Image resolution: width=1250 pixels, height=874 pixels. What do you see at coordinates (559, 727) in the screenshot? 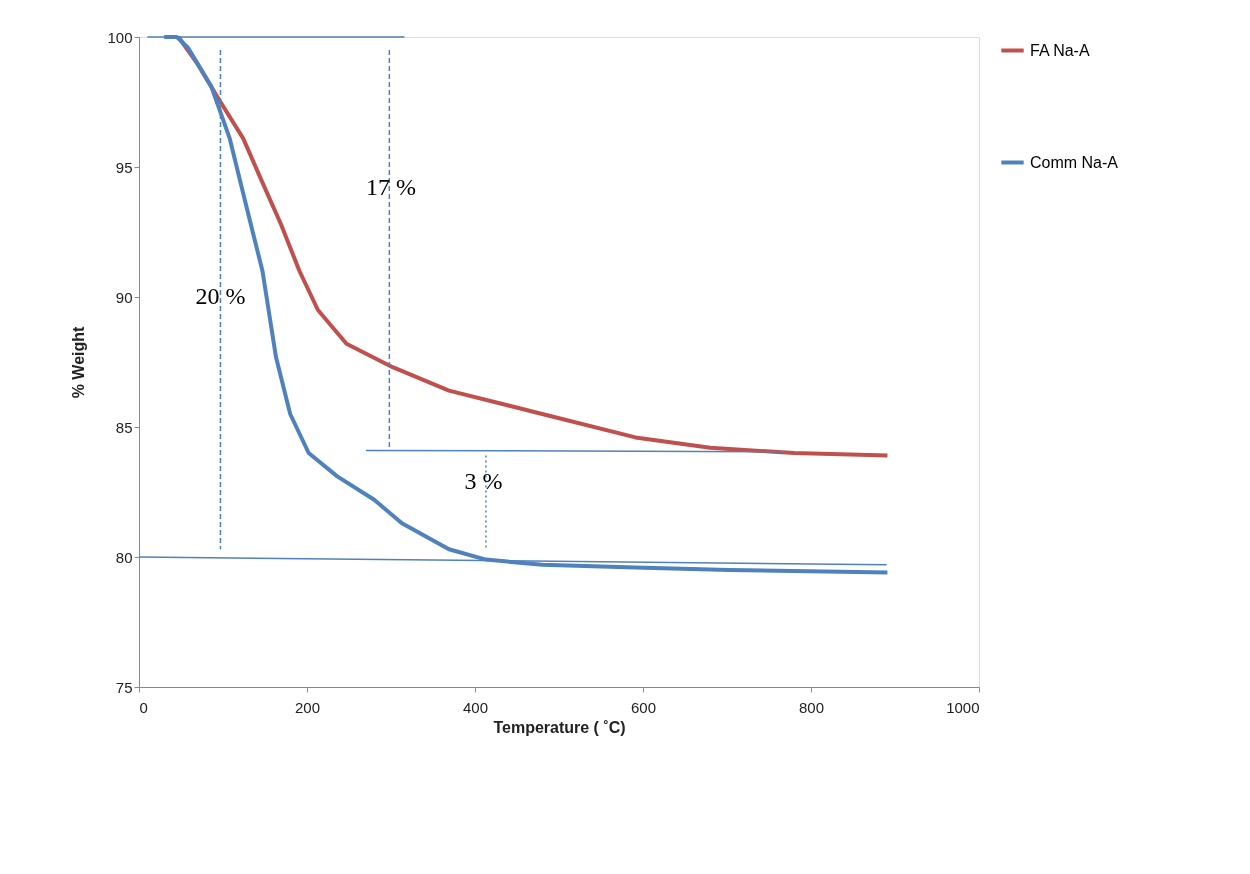
I see `x-axis-title: Temperature ( ˚C)` at bounding box center [559, 727].